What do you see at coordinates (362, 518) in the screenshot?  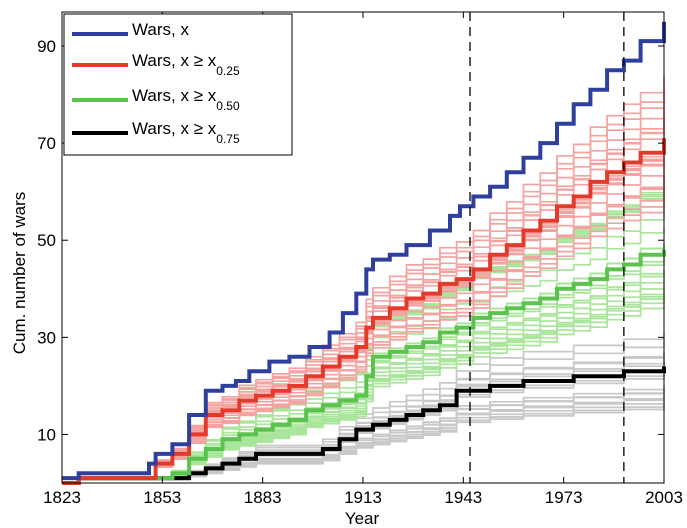 I see `x-axis-label: Year` at bounding box center [362, 518].